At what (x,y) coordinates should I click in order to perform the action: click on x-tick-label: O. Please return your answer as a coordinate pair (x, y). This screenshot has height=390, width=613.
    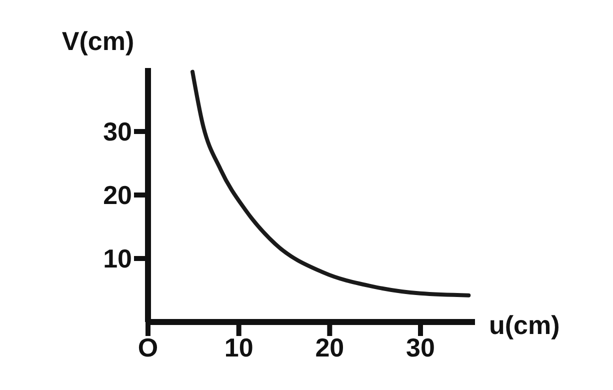
    Looking at the image, I should click on (148, 347).